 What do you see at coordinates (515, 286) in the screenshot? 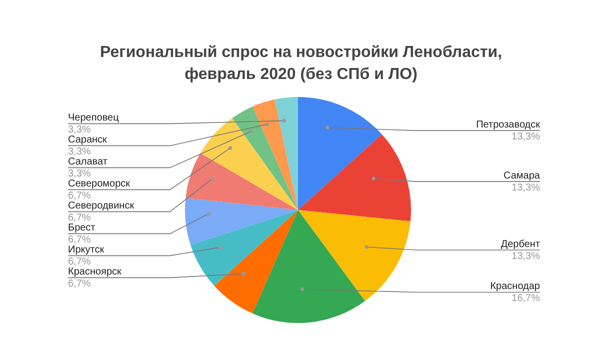
I see `slice-label: Краснодар` at bounding box center [515, 286].